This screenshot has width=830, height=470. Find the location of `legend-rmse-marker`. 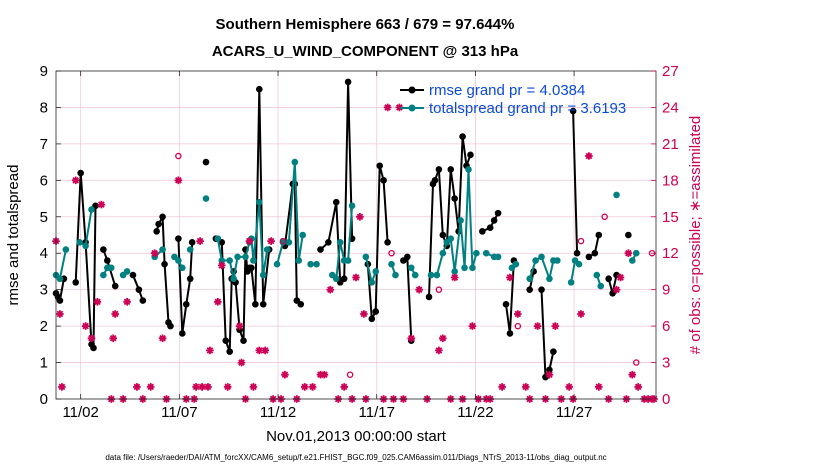

legend-rmse-marker is located at coordinates (412, 90).